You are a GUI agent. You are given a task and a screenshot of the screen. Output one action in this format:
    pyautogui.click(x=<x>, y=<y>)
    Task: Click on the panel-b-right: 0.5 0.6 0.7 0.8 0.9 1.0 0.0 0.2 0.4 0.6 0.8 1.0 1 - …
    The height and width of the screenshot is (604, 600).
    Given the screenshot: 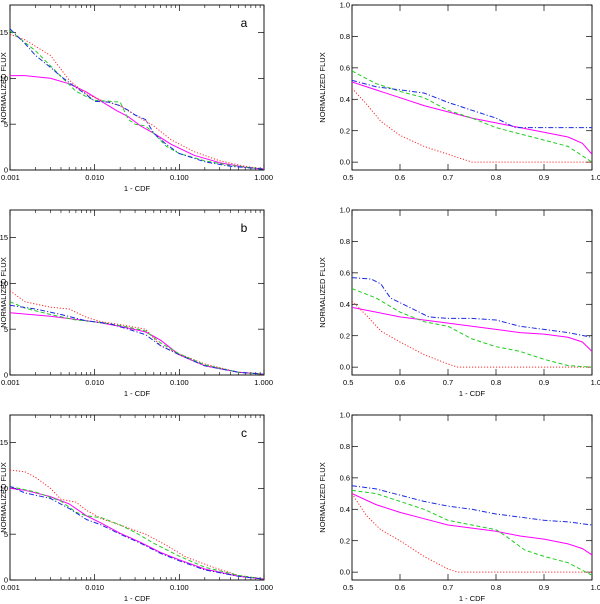 What is the action you would take?
    pyautogui.click(x=459, y=302)
    